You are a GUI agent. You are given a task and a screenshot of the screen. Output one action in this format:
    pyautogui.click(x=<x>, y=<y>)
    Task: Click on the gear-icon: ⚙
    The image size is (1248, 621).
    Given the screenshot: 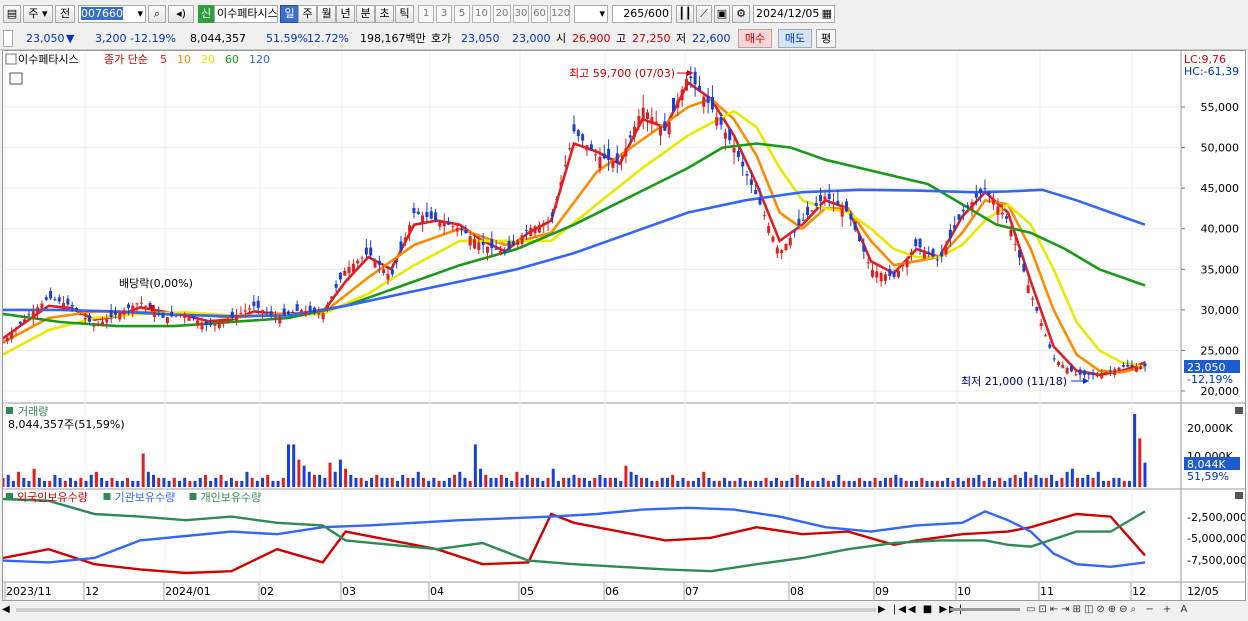 What is the action you would take?
    pyautogui.click(x=741, y=14)
    